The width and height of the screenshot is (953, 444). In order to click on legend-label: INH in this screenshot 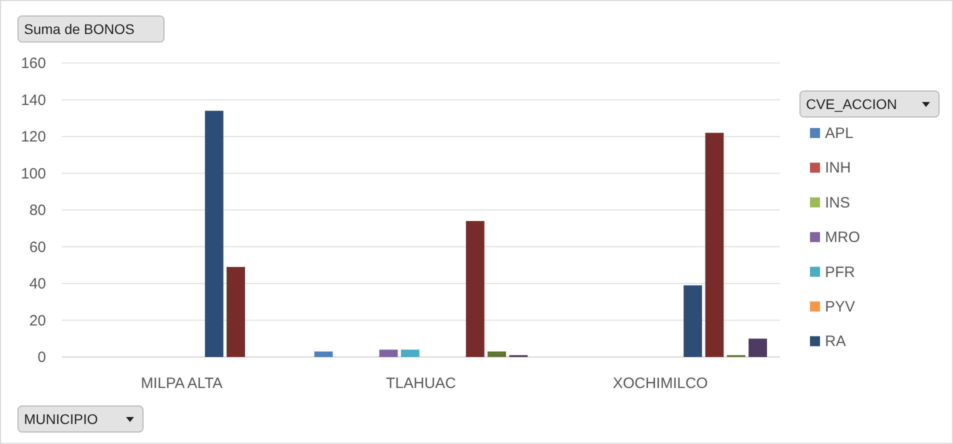, I will do `click(838, 168)`.